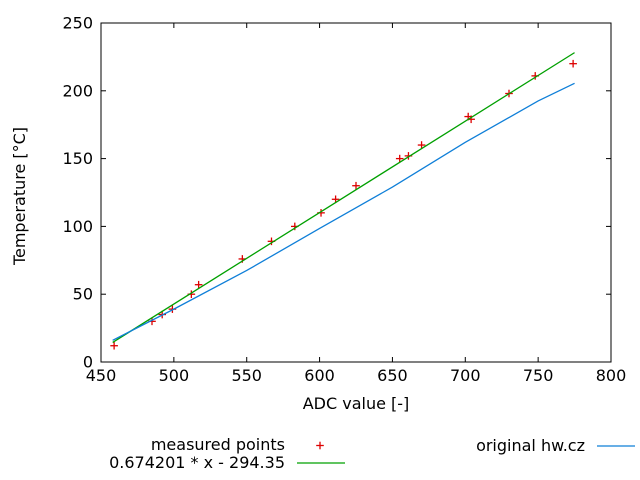 This screenshot has width=640, height=480. I want to click on legend-label-fit-equation: 0.674201 * x - 294.35, so click(197, 462).